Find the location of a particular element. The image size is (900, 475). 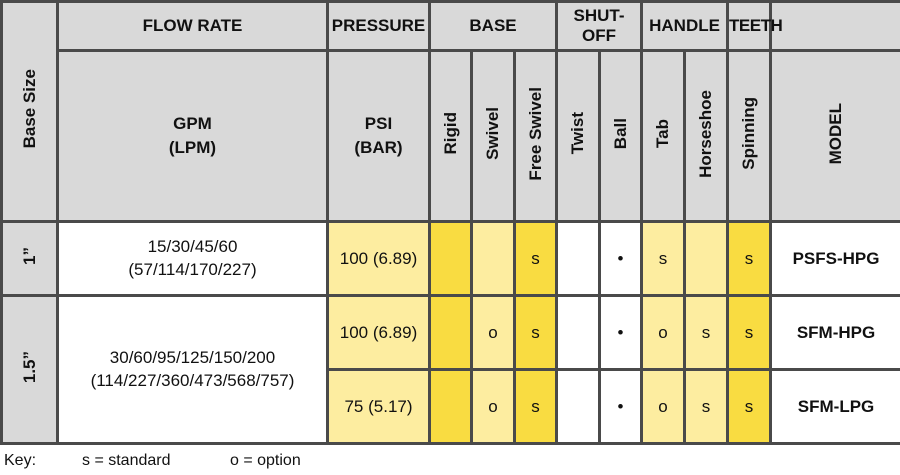

key-standard: s = standard is located at coordinates (126, 460).